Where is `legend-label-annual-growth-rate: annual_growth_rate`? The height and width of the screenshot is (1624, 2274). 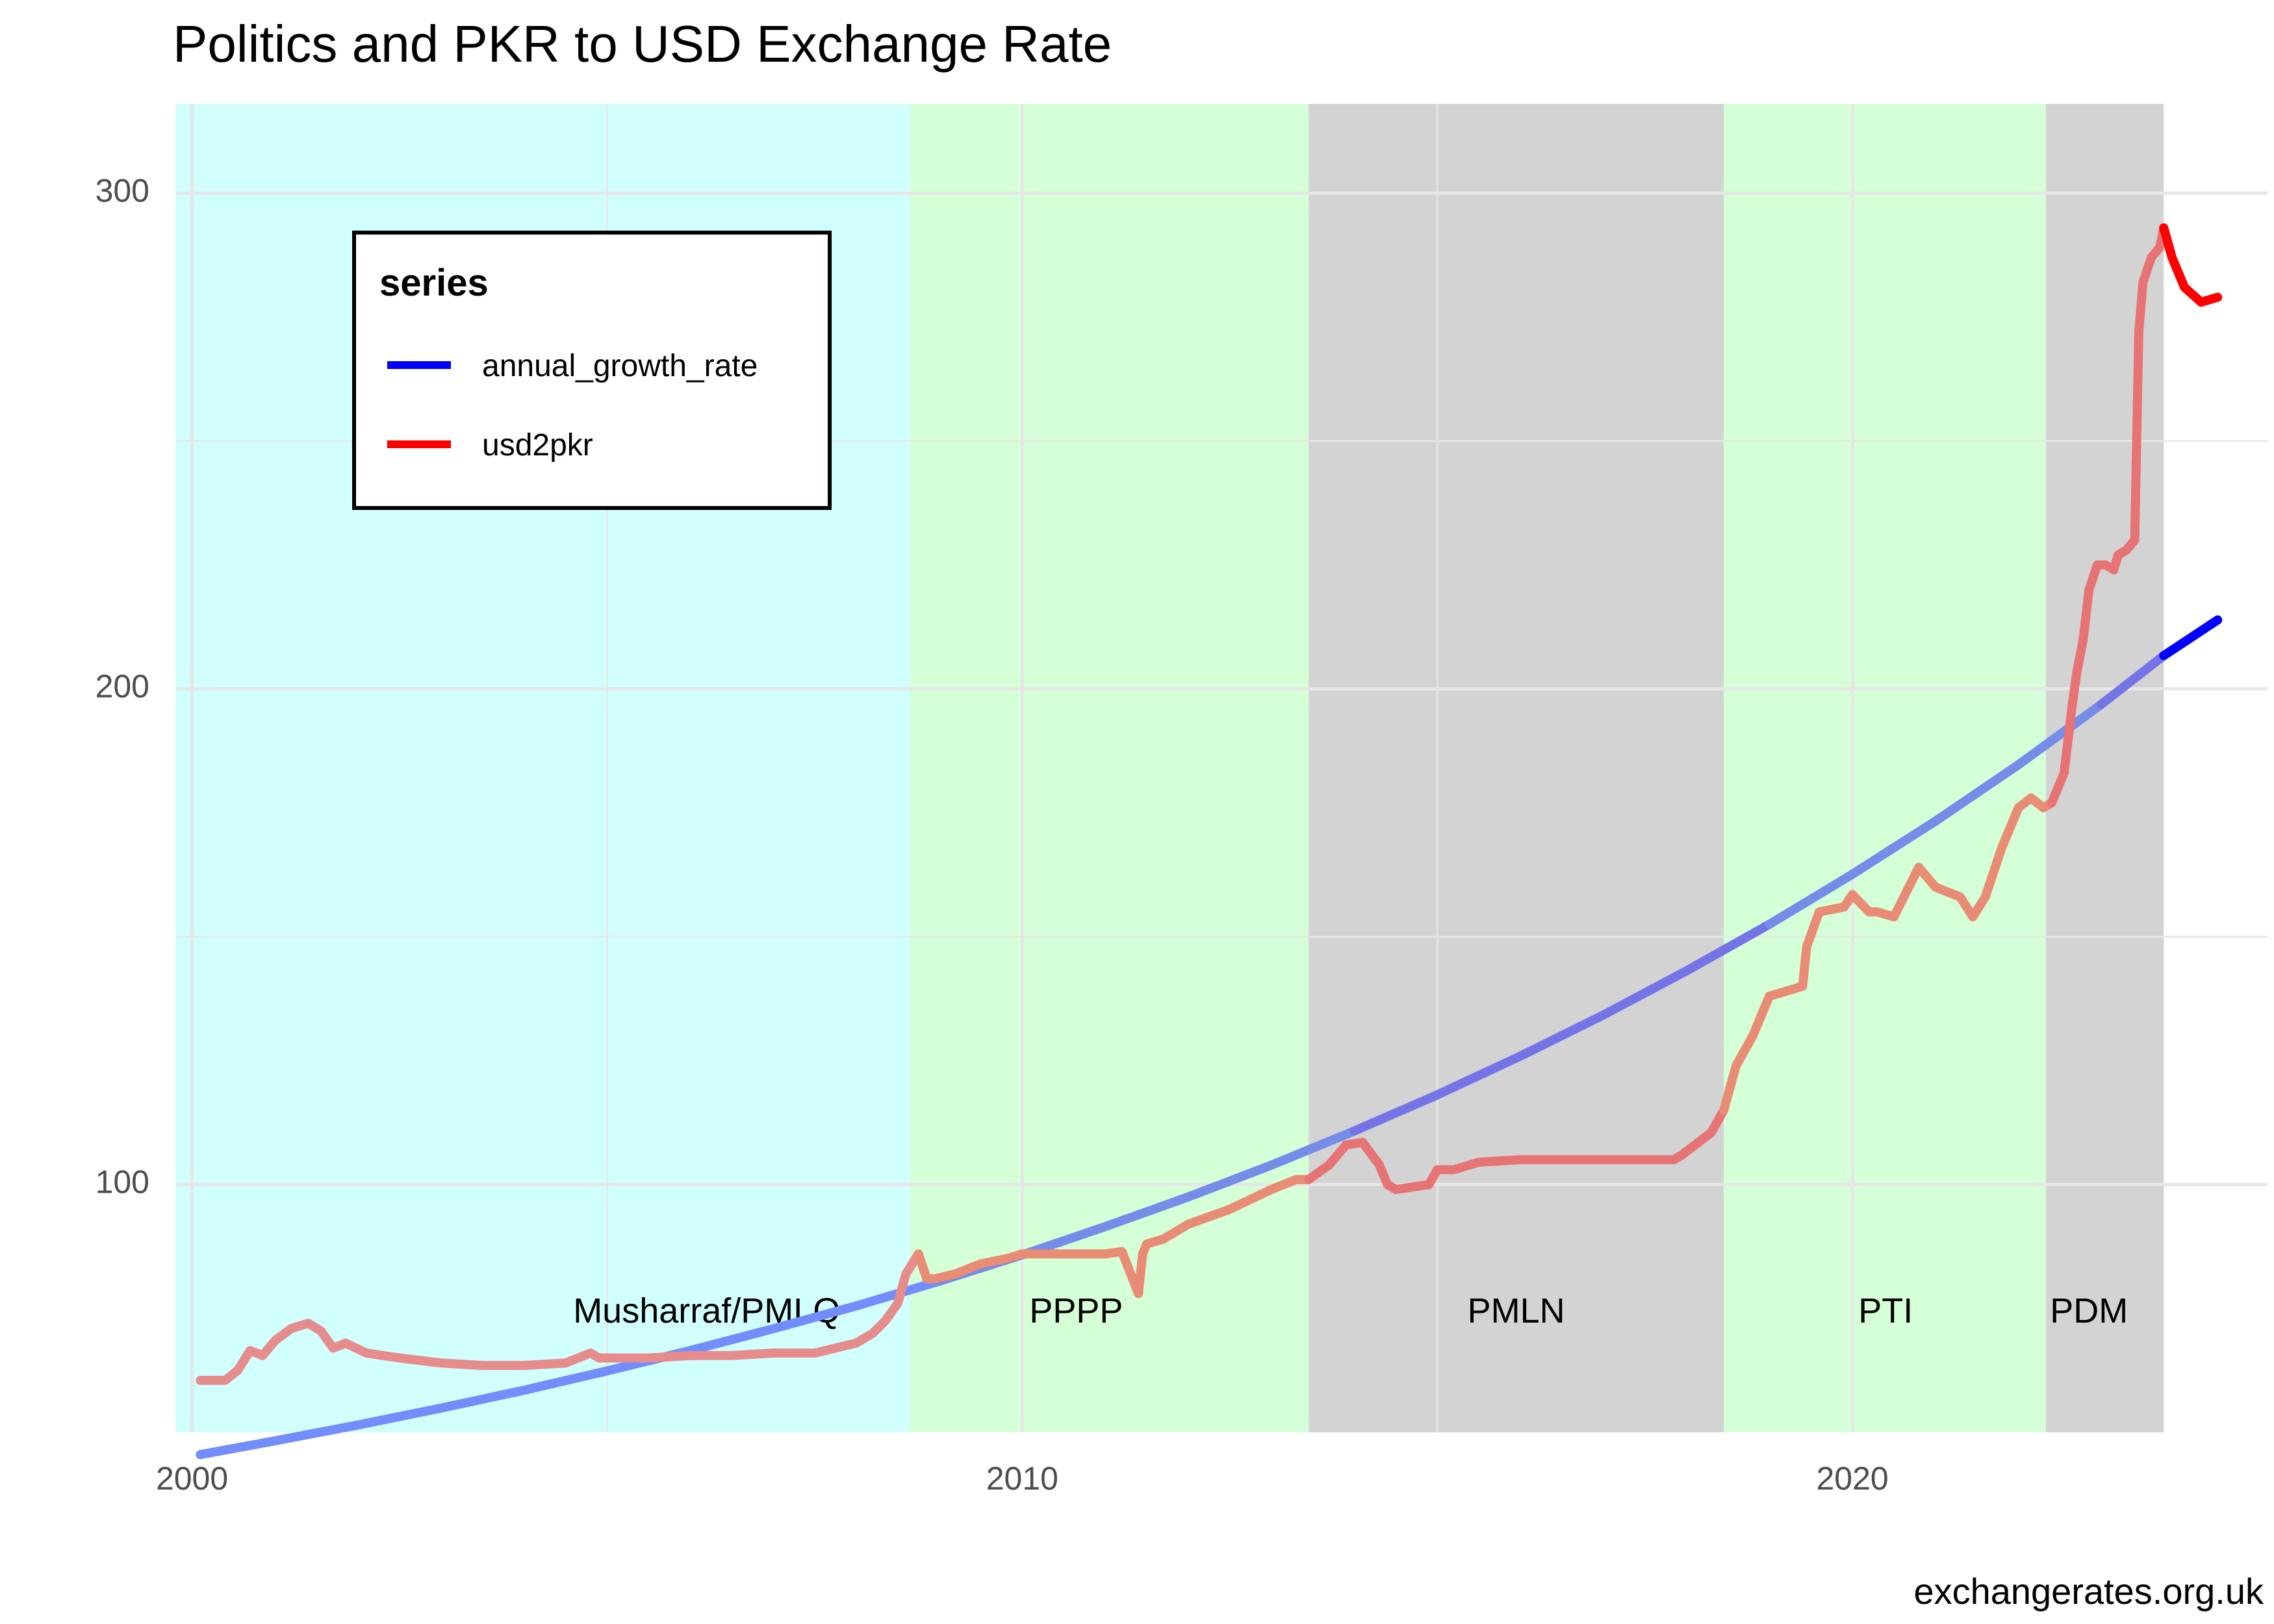 legend-label-annual-growth-rate: annual_growth_rate is located at coordinates (620, 366).